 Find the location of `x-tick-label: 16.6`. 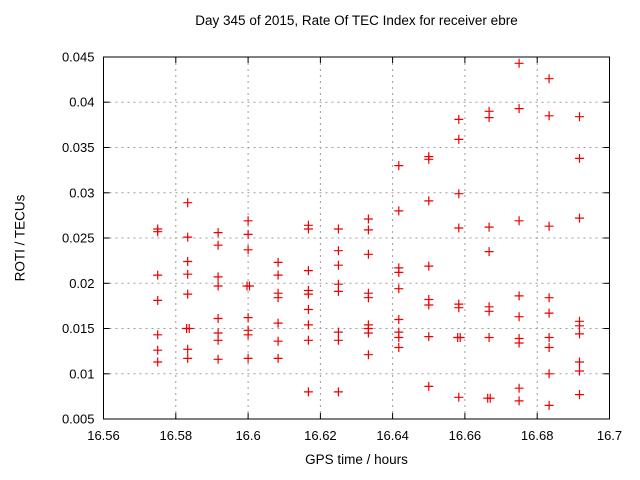

x-tick-label: 16.6 is located at coordinates (247, 435).